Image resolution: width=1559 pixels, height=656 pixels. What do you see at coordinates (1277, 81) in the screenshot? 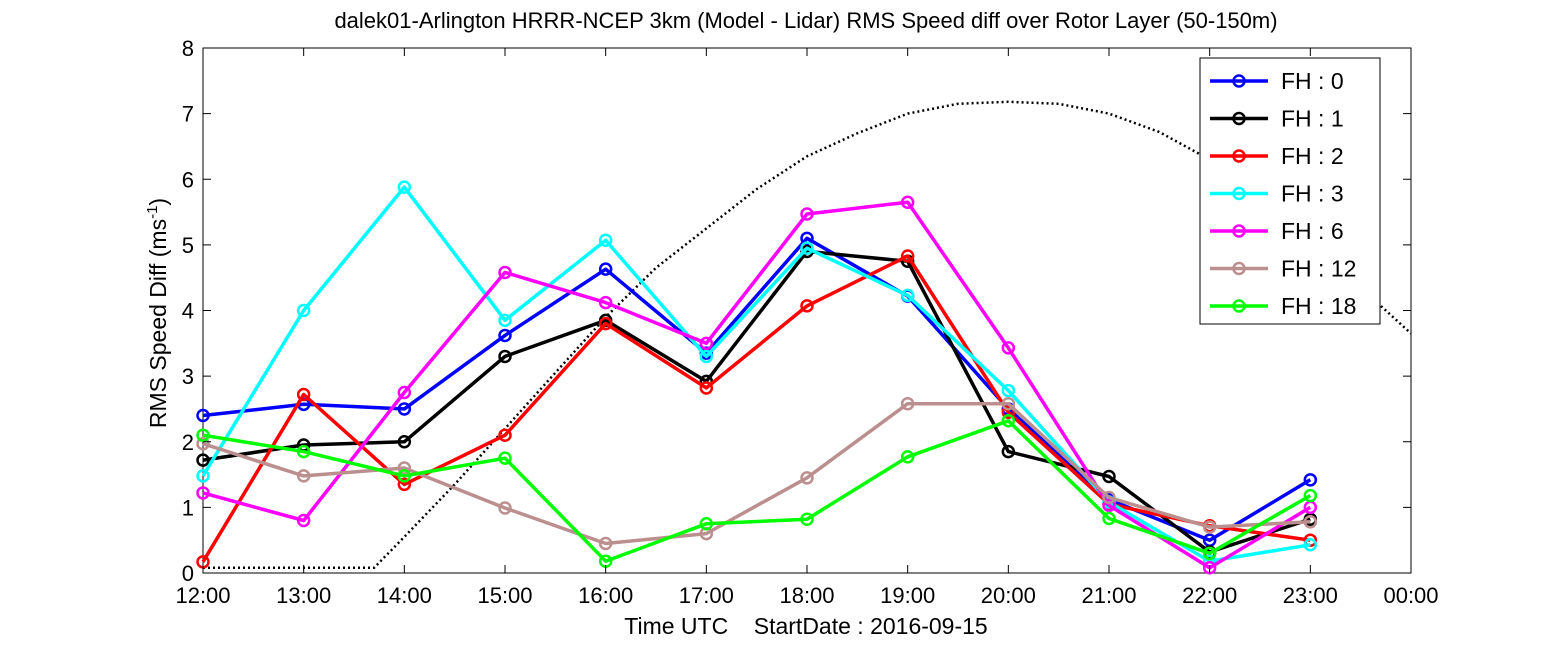
I see `legend-entry: FH : 0` at bounding box center [1277, 81].